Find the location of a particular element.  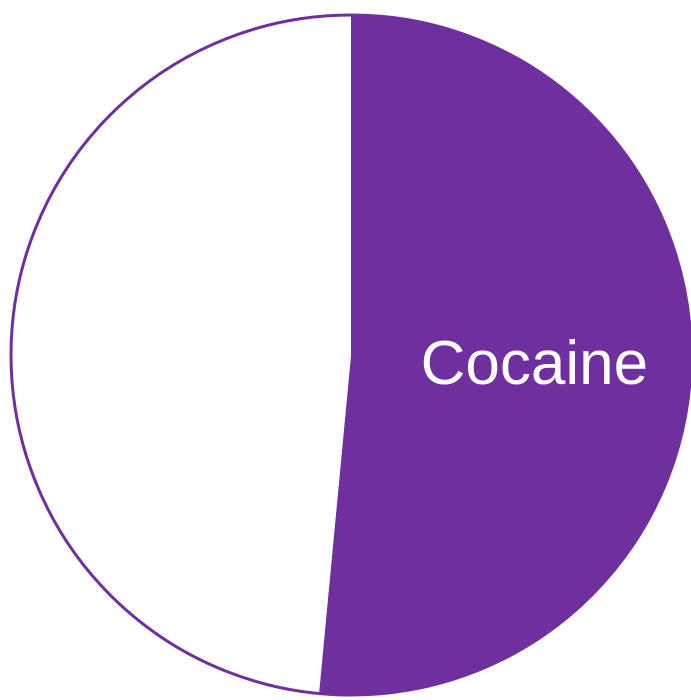

pie-labels: Cocaine is located at coordinates (534, 363).